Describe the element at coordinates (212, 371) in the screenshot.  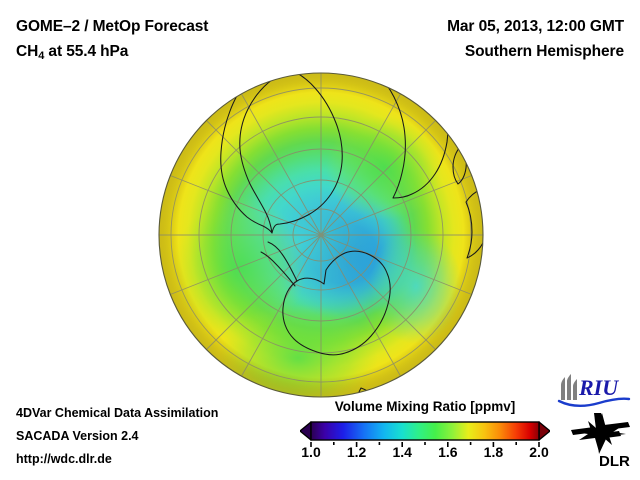
I see `coastline-new-zealand` at that location.